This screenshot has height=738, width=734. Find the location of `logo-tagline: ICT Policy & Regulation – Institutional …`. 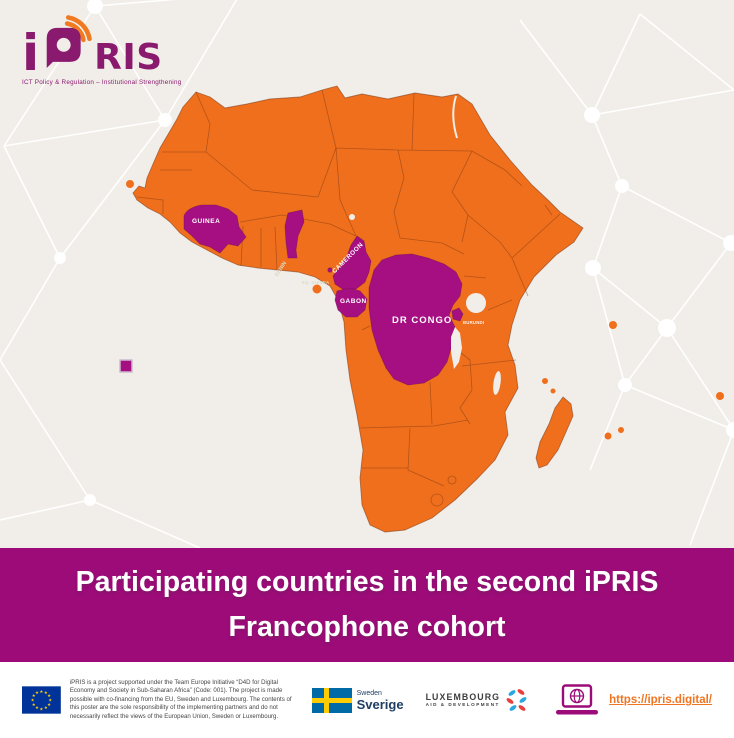

logo-tagline: ICT Policy & Regulation – Institutional … is located at coordinates (102, 82).